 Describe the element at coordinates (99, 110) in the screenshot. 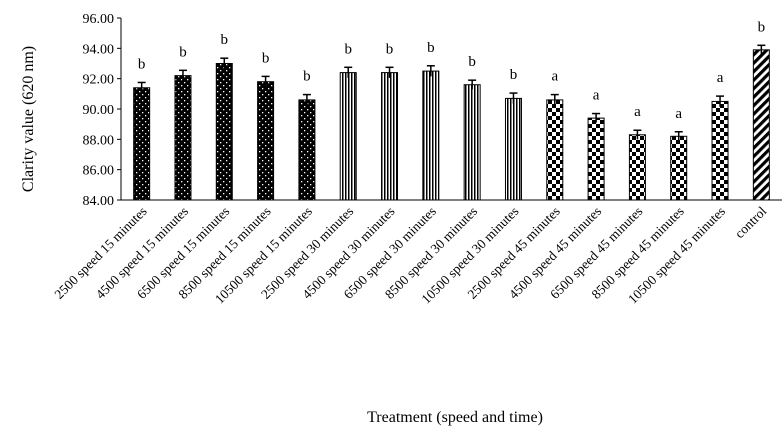

I see `y-tick-label: 90.00` at that location.